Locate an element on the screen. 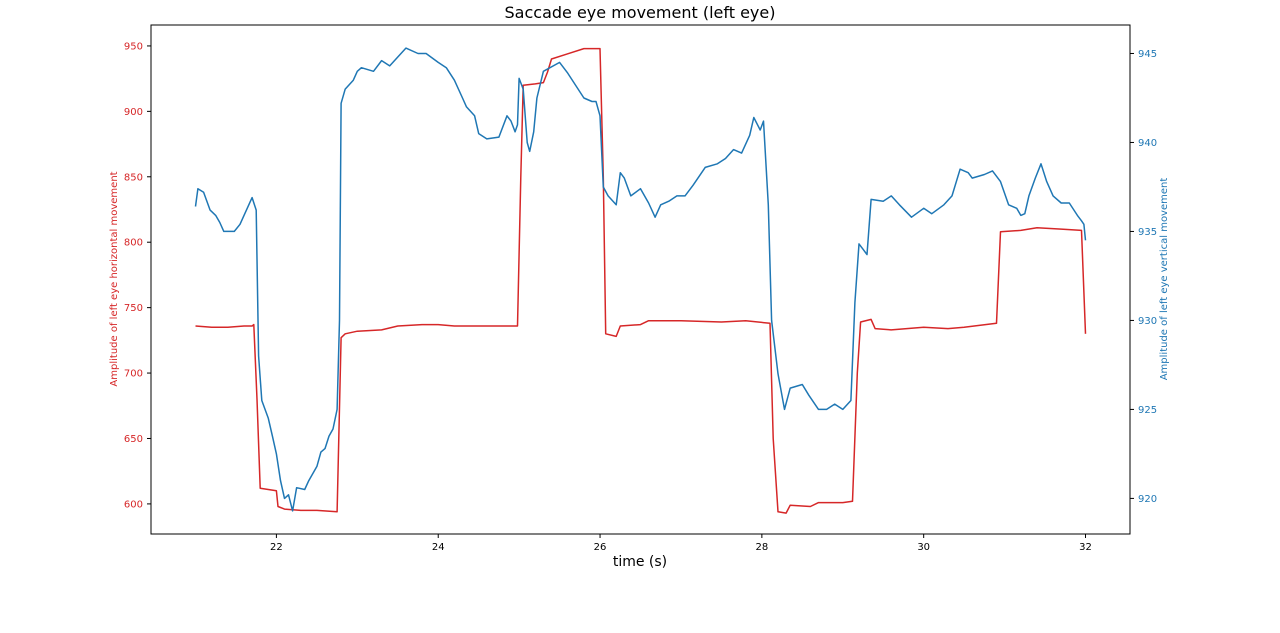  right-y-tick-label: 940 is located at coordinates (1147, 143).